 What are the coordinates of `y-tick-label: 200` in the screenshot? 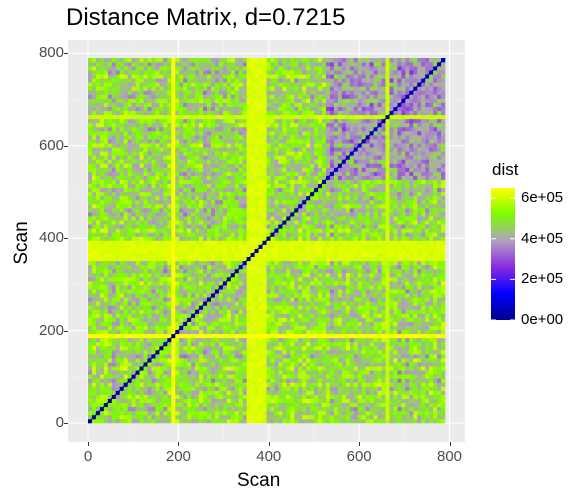 It's located at (51, 330).